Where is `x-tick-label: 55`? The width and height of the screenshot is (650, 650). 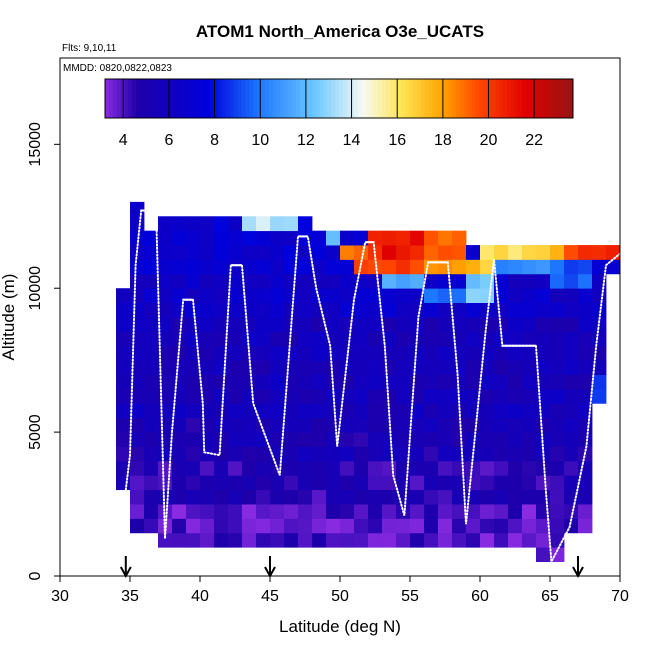
x-tick-label: 55 is located at coordinates (410, 596).